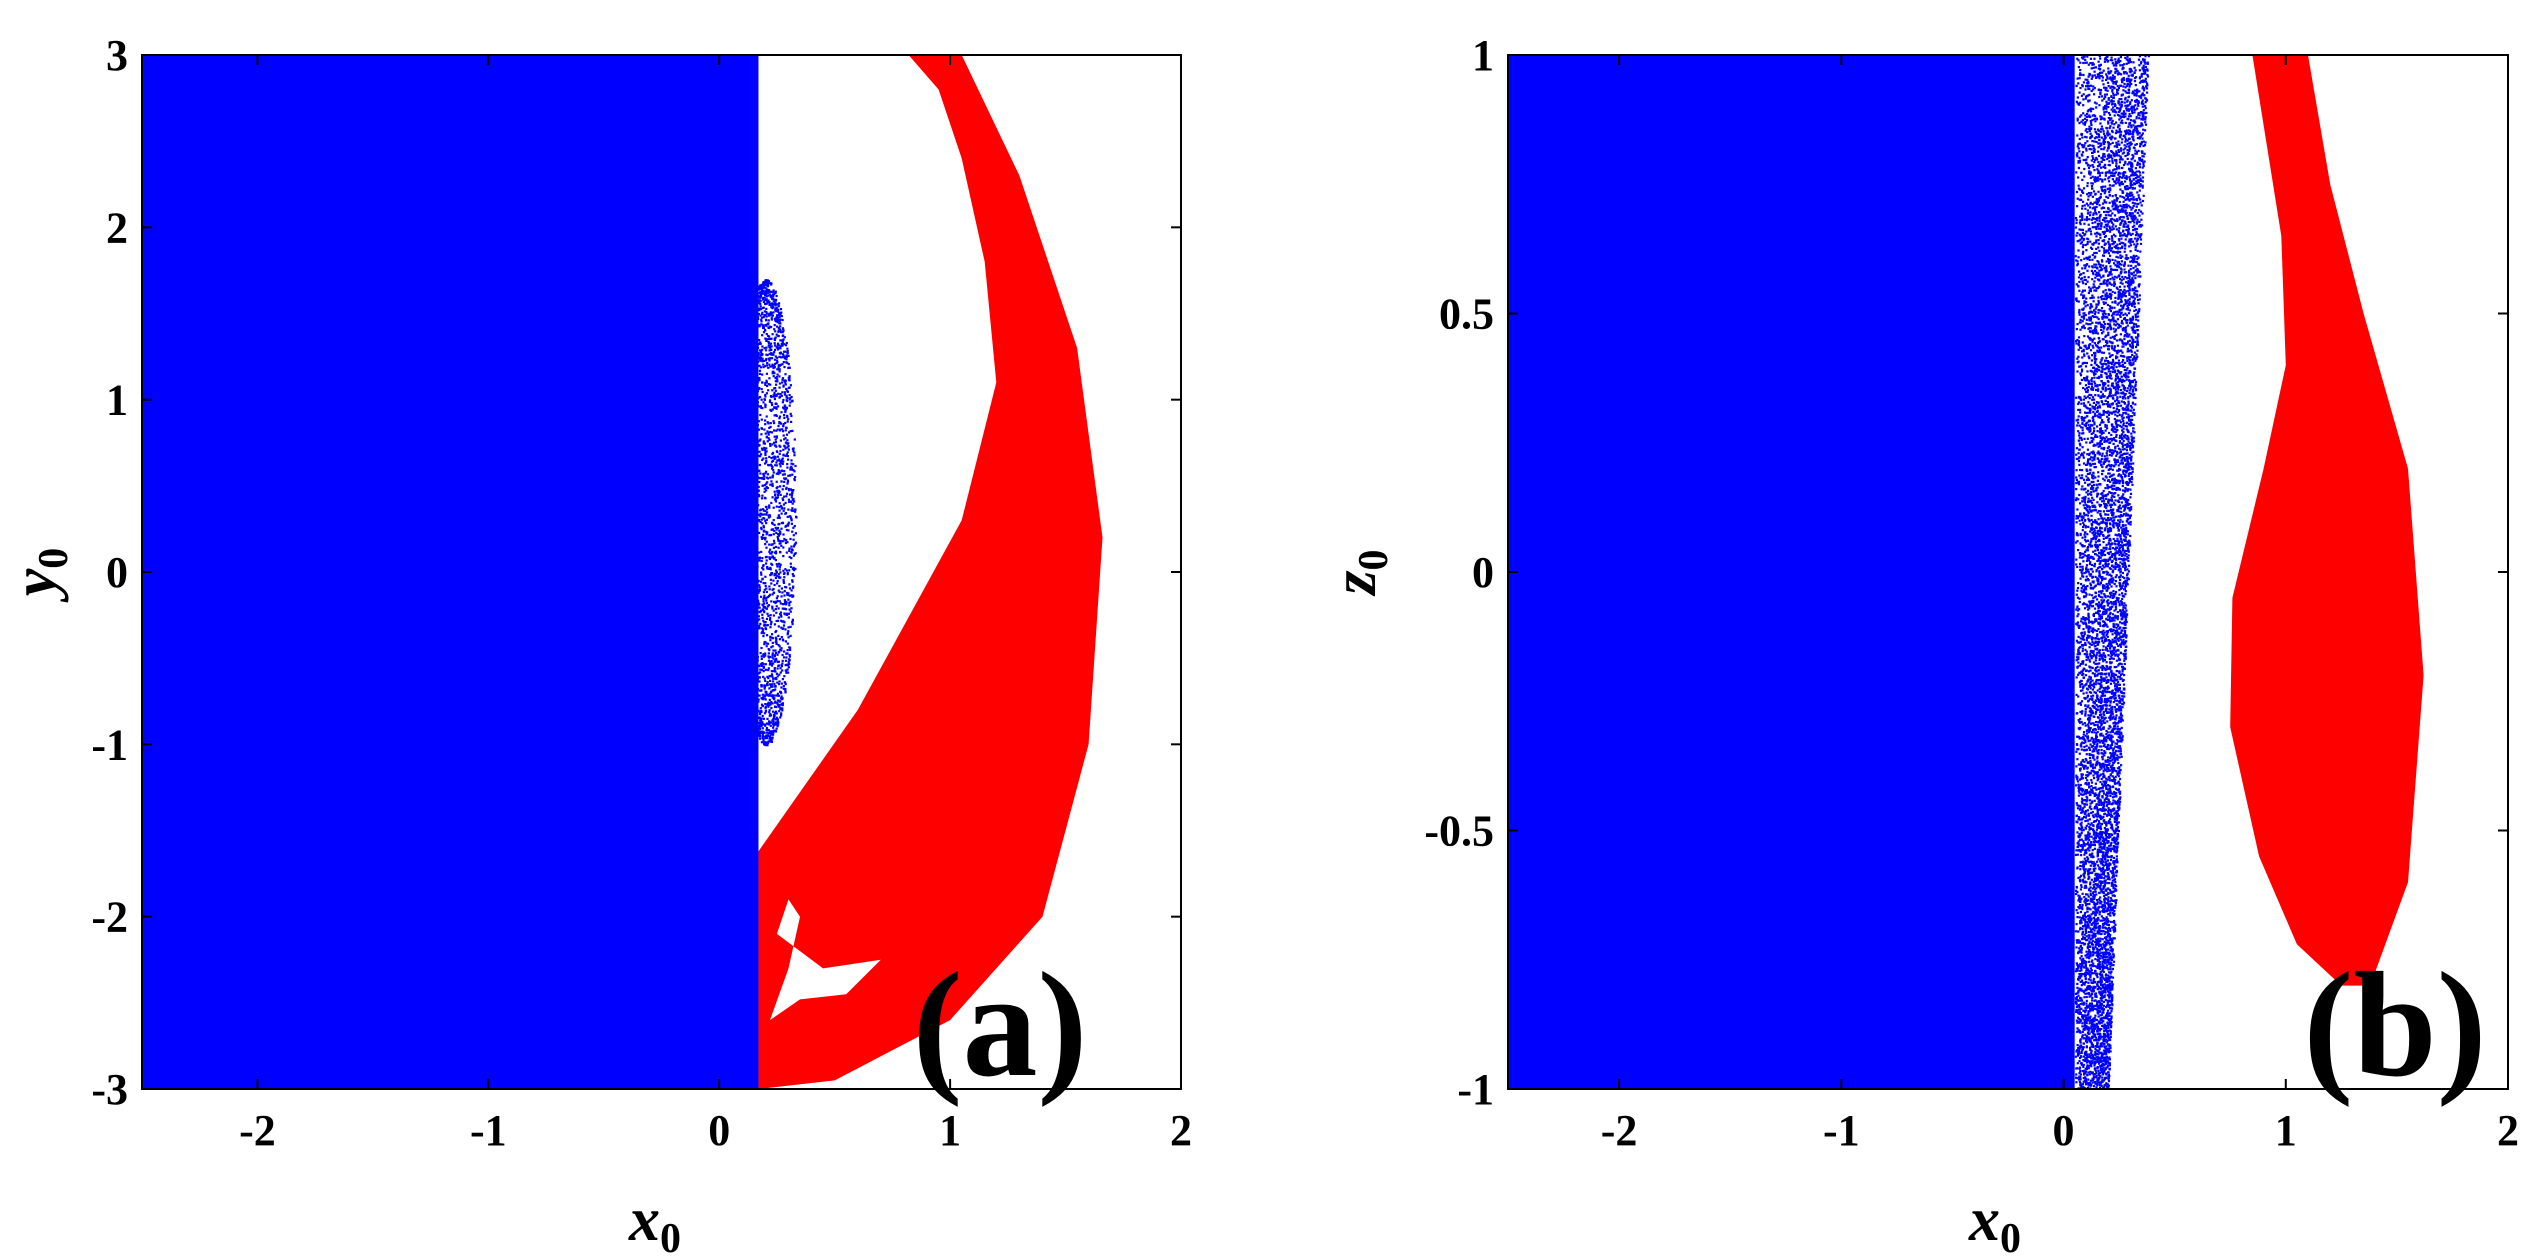  Describe the element at coordinates (1483, 572) in the screenshot. I see `panel-b-ytick-label: 0` at that location.